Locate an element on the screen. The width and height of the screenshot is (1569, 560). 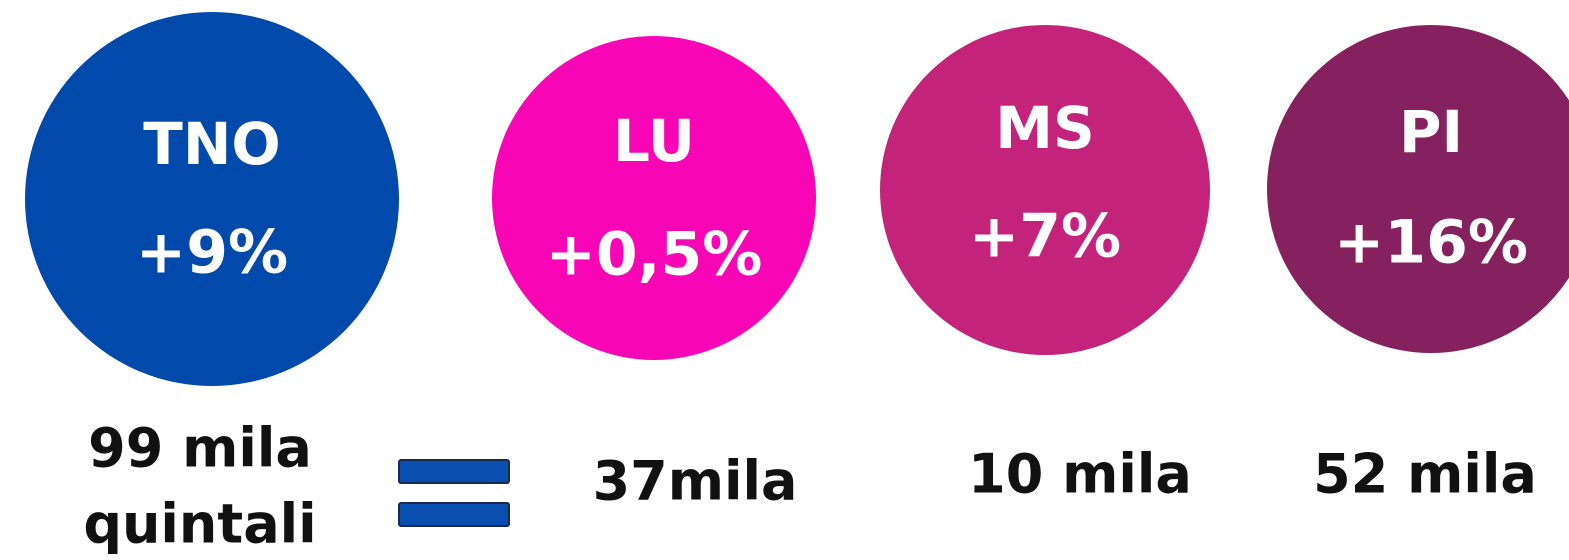
region-code: PI is located at coordinates (1431, 132).